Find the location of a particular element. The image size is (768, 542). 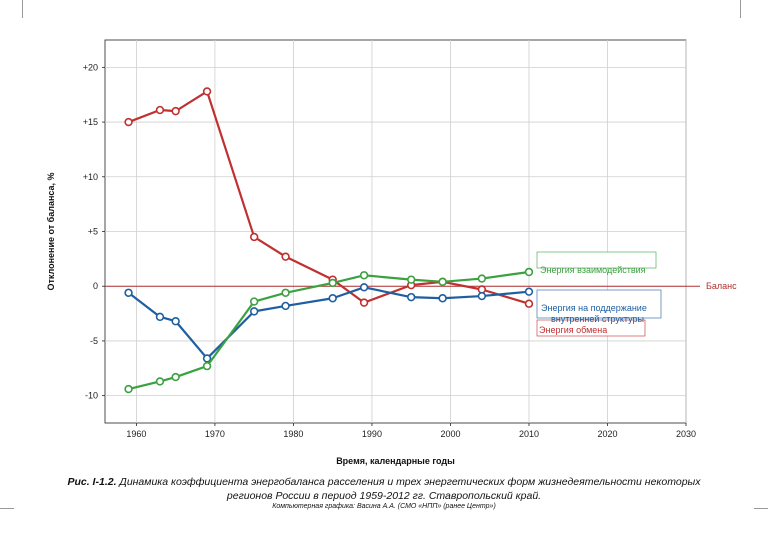

x-tick-label: 2030 is located at coordinates (686, 434).